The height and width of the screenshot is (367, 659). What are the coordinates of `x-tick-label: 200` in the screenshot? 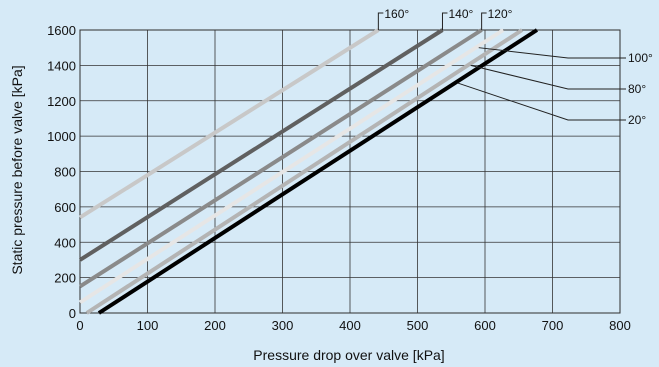 It's located at (215, 325).